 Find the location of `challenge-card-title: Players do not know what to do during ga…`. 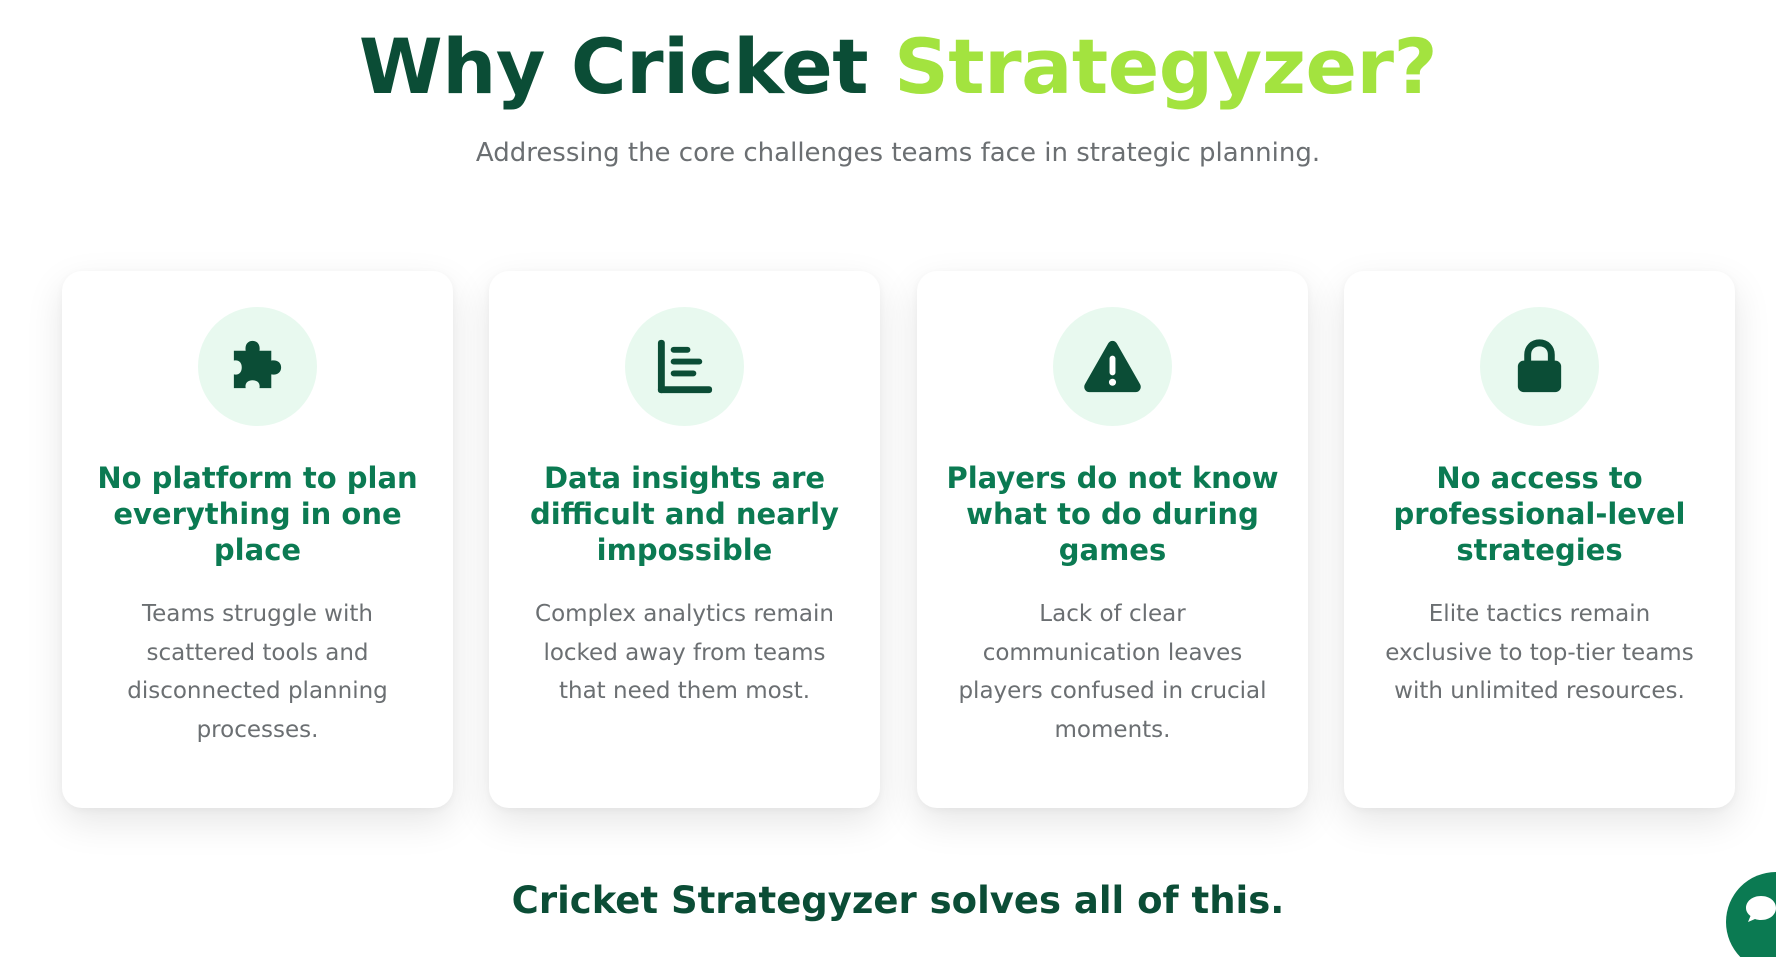

challenge-card-title: Players do not know what to do during ga… is located at coordinates (1112, 514).